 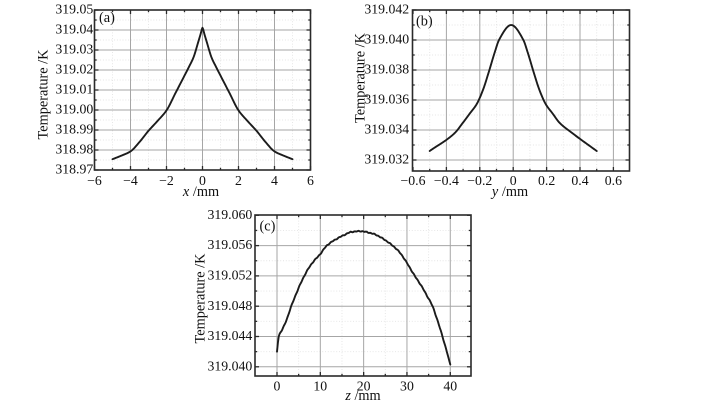 I want to click on svg-text: 319.056, so click(x=229, y=244).